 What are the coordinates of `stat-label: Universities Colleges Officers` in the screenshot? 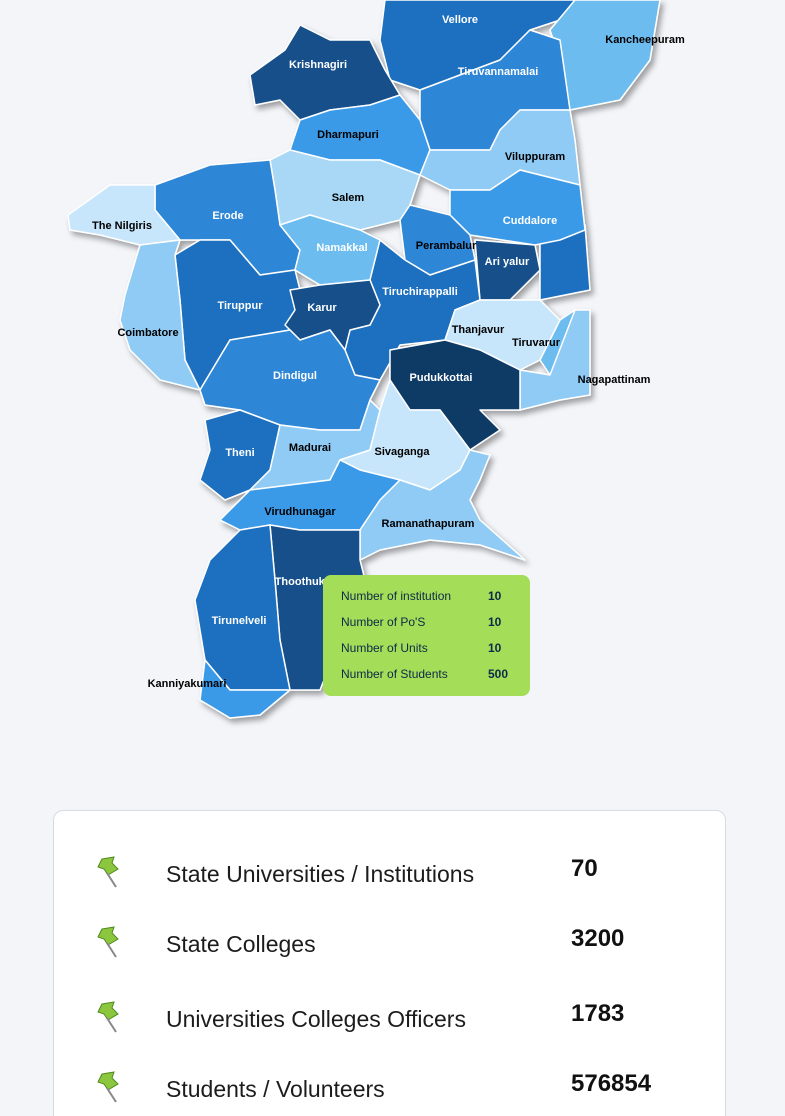 It's located at (316, 1019).